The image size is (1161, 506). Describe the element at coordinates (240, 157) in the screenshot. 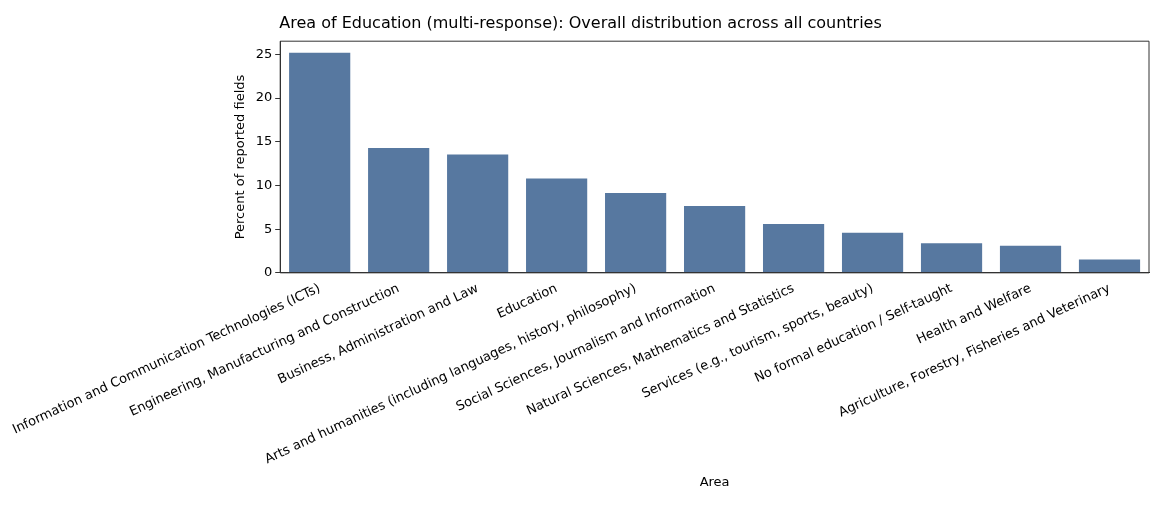

I see `y-axis-title: Percent of reported fields` at that location.